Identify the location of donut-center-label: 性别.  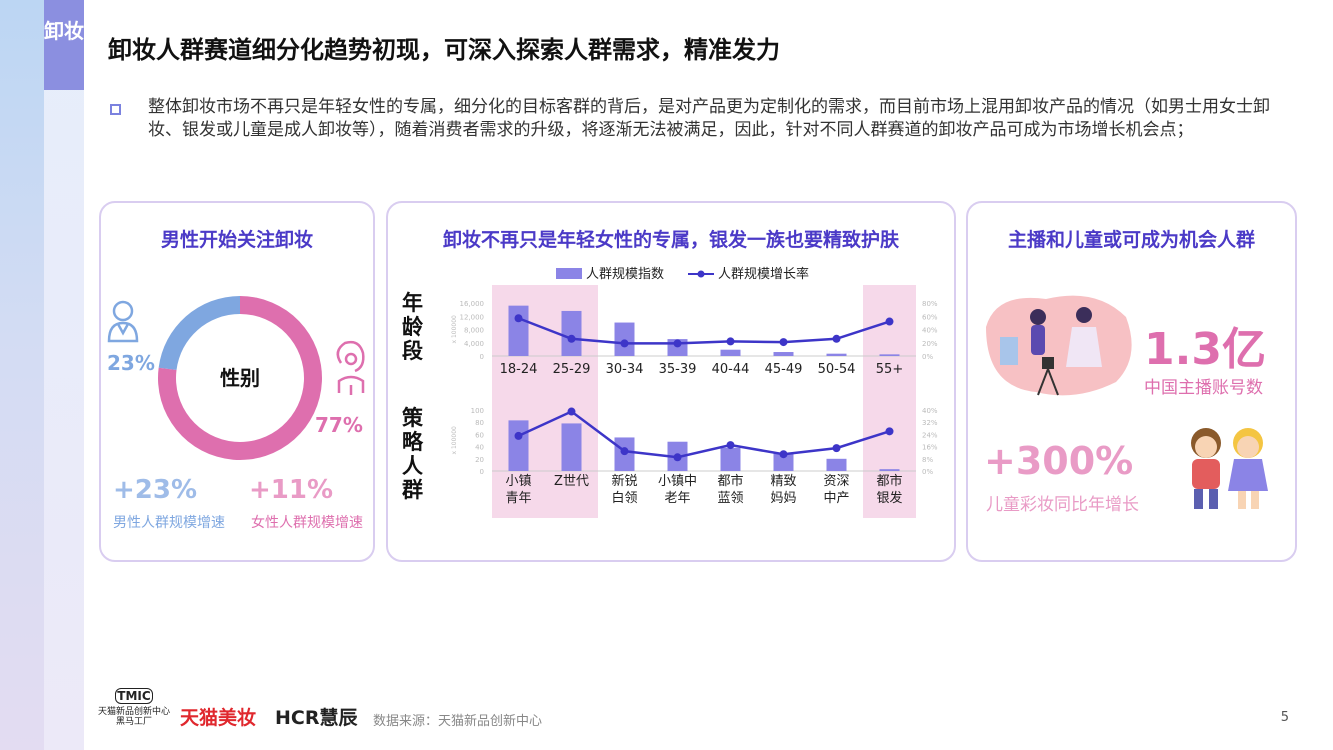
(240, 378).